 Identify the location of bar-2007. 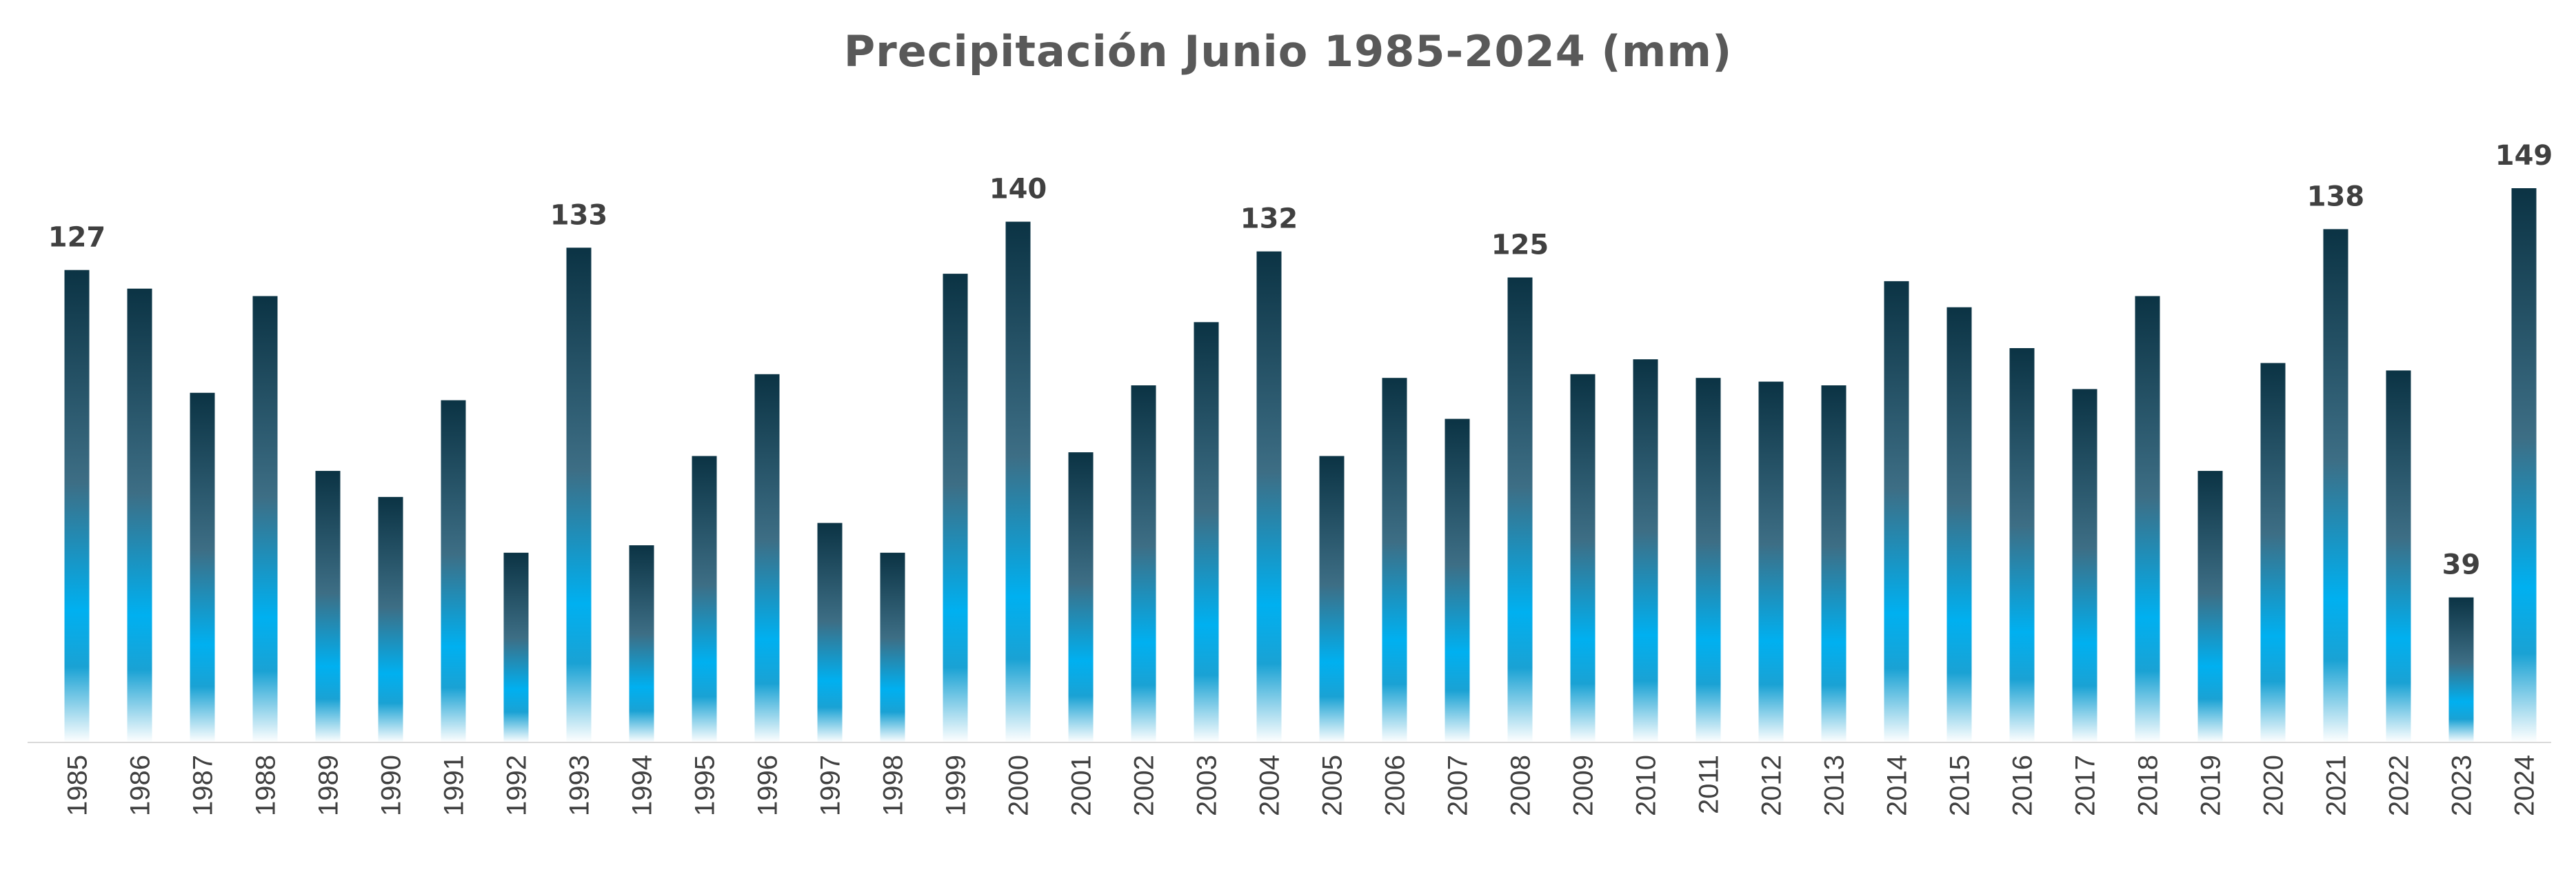
(1457, 580).